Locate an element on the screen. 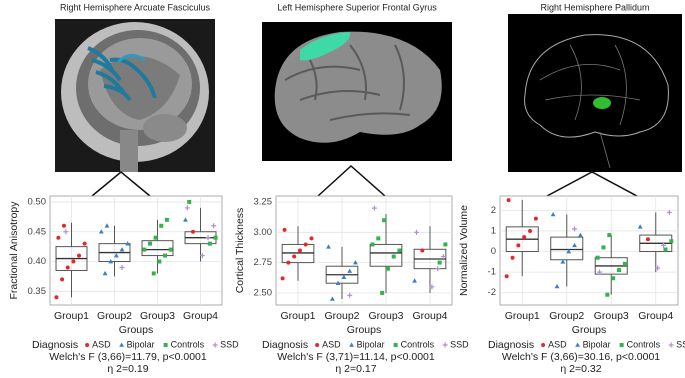  panel-title: Left Hemisphere Superior Frontal Gyrus is located at coordinates (357, 7).